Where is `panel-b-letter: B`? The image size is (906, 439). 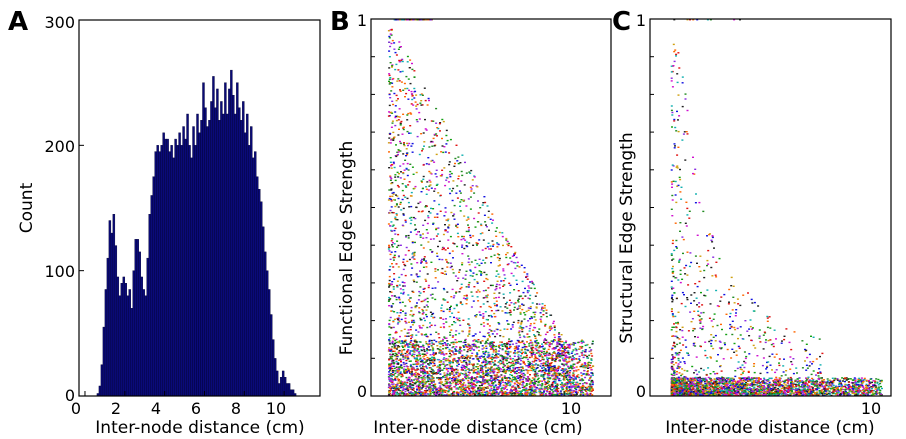
panel-b-letter: B is located at coordinates (340, 22).